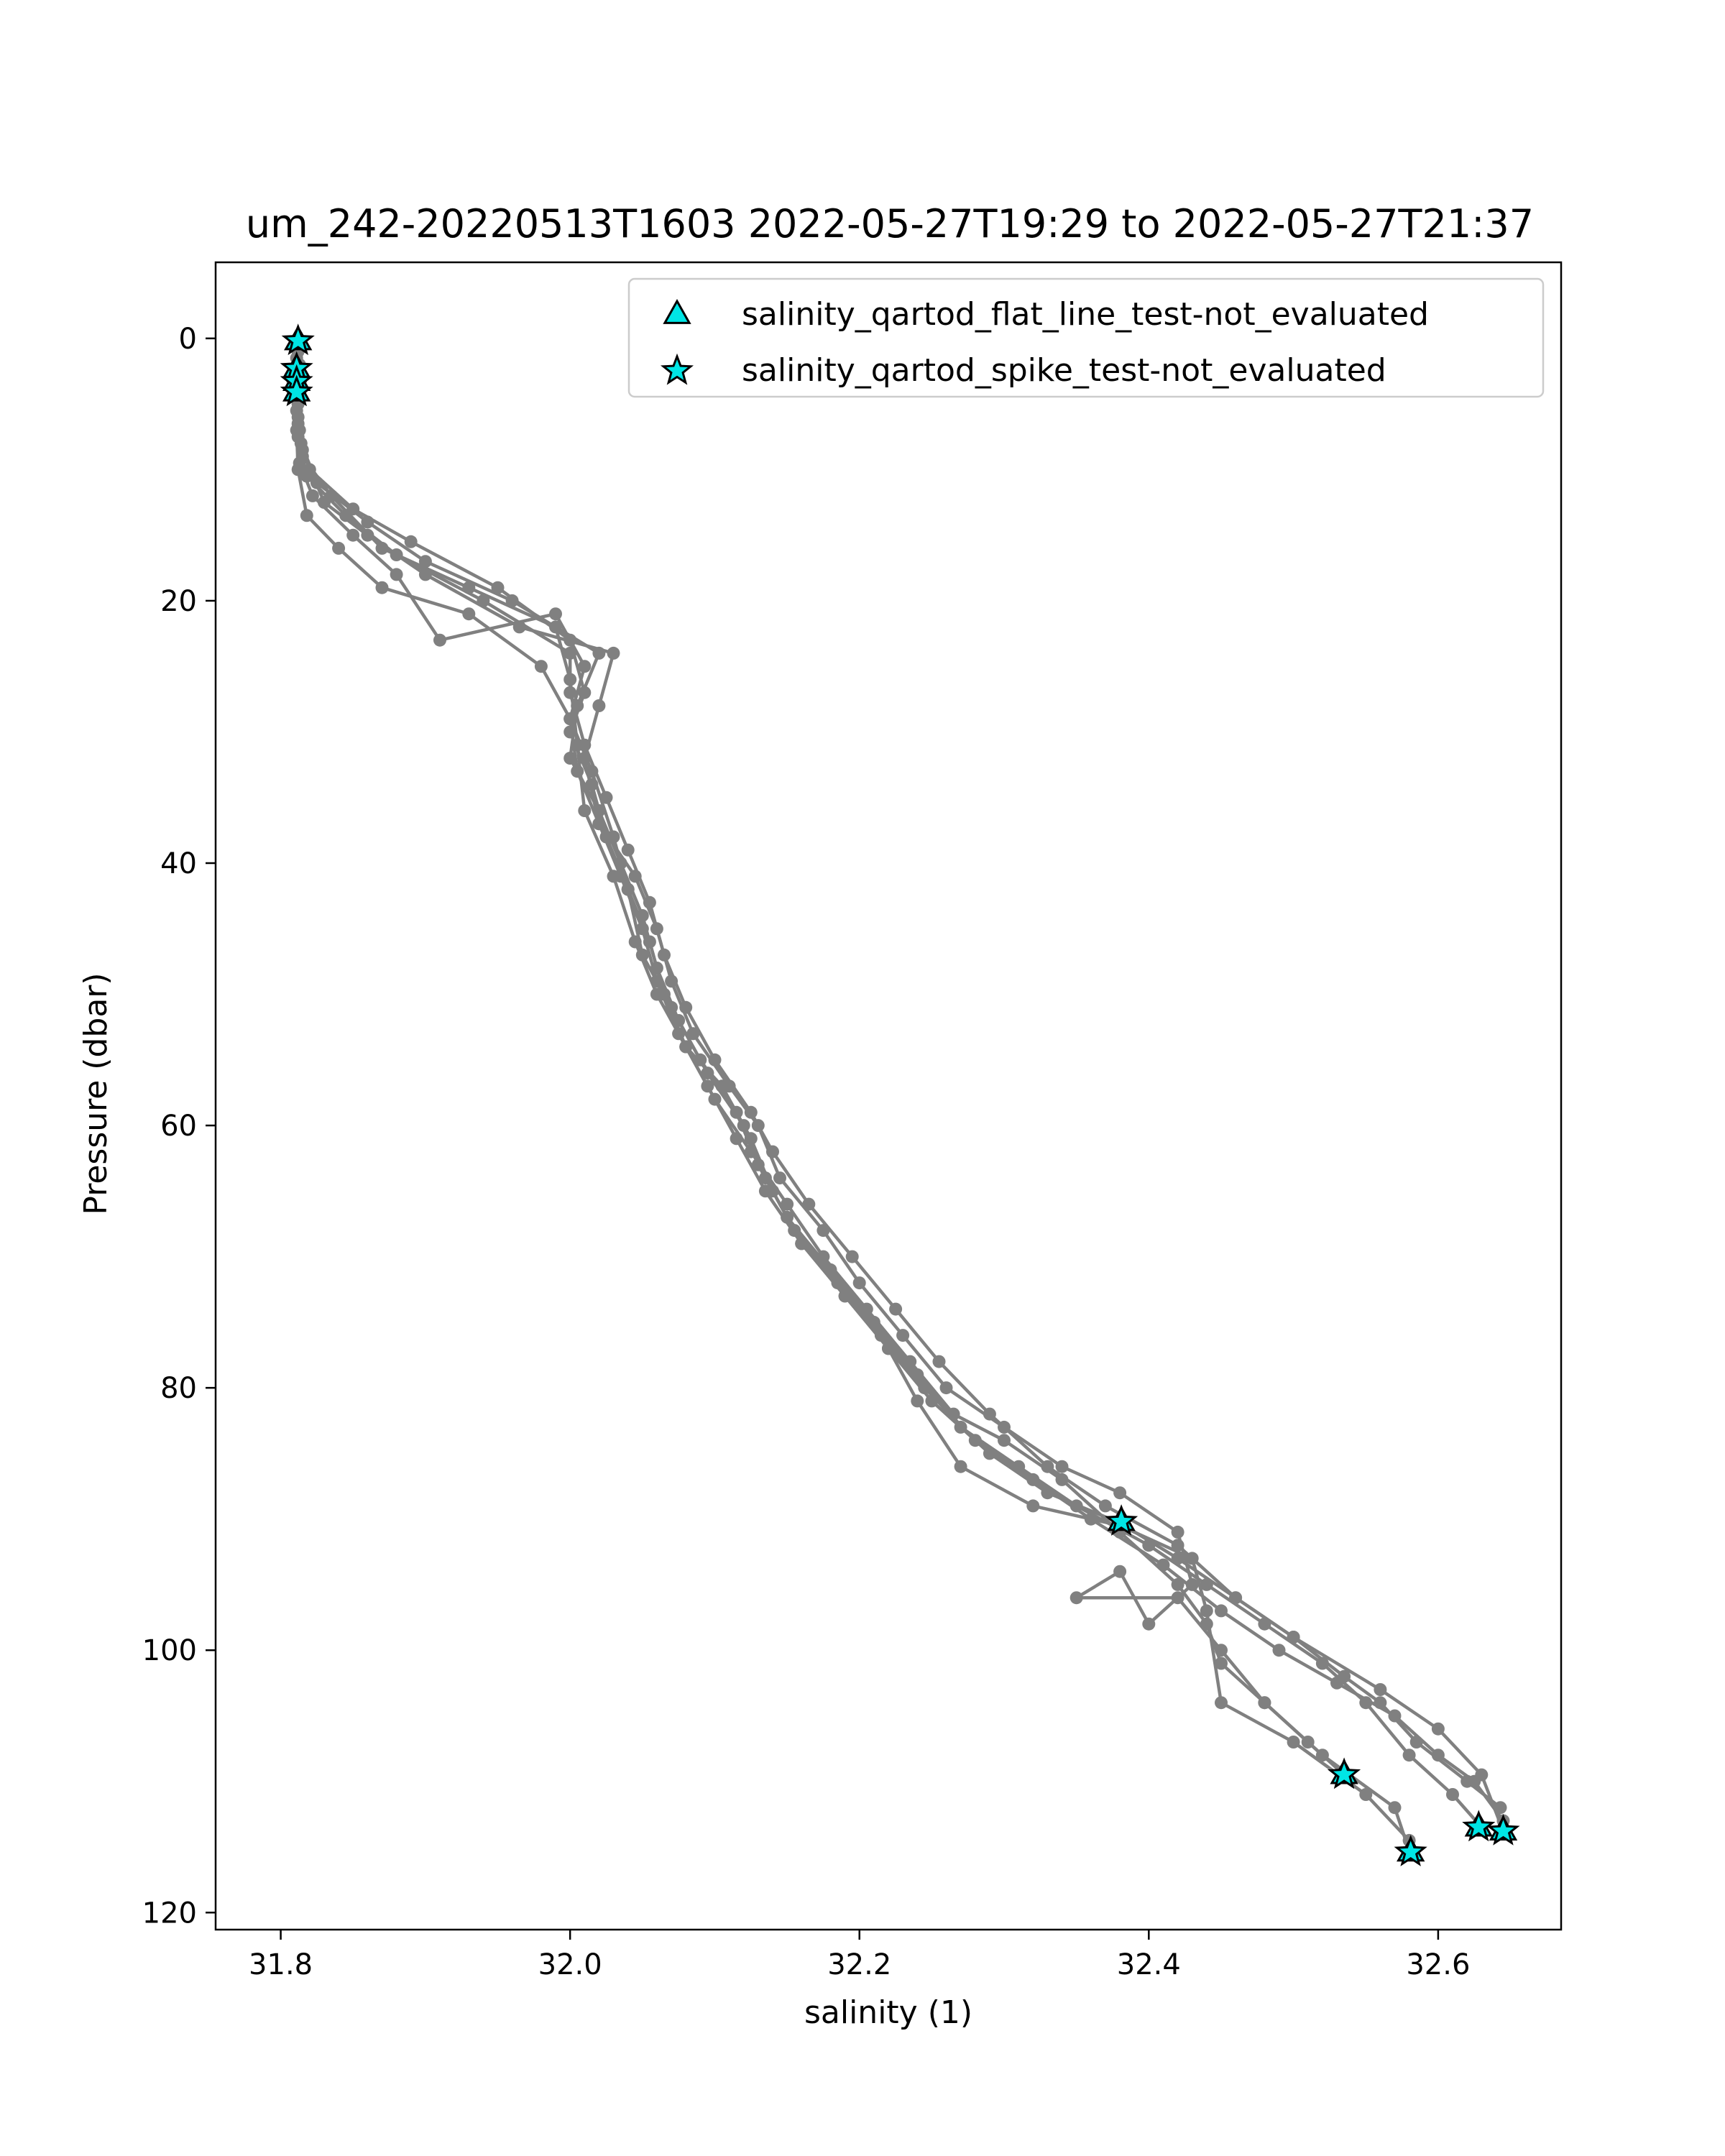  I want to click on y-tick-label-1: 0, so click(188, 339).